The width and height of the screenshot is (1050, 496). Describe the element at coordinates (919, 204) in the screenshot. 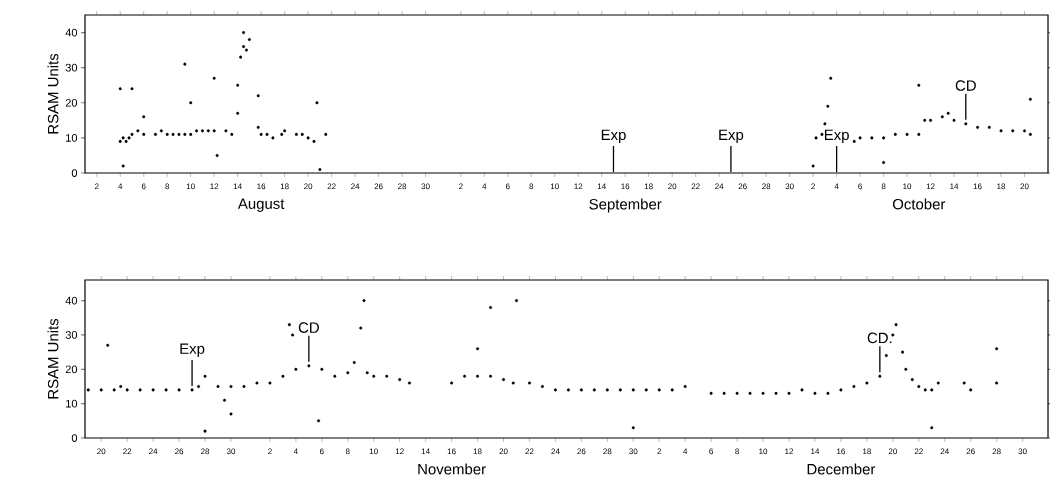

I see `text: October` at that location.